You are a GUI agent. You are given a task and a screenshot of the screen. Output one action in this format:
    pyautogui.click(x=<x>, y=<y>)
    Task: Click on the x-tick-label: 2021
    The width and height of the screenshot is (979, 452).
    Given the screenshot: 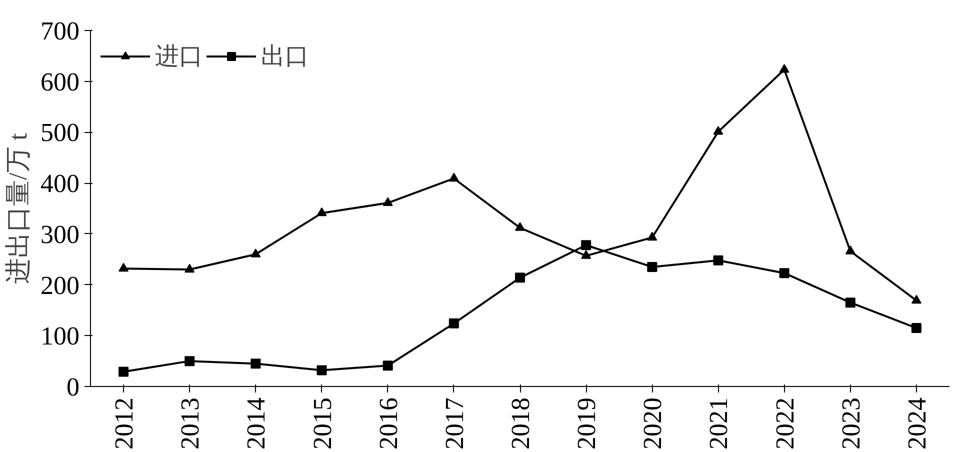 What is the action you would take?
    pyautogui.click(x=719, y=424)
    